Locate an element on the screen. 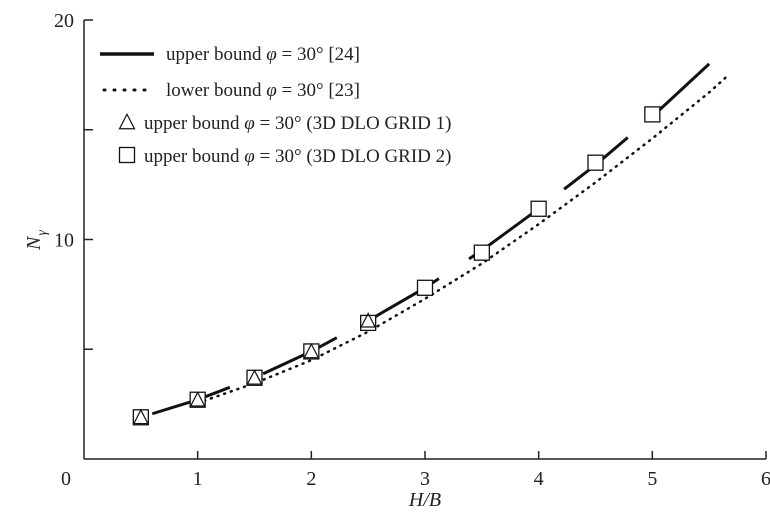 The width and height of the screenshot is (770, 513). x-tick-label: 2 is located at coordinates (311, 479).